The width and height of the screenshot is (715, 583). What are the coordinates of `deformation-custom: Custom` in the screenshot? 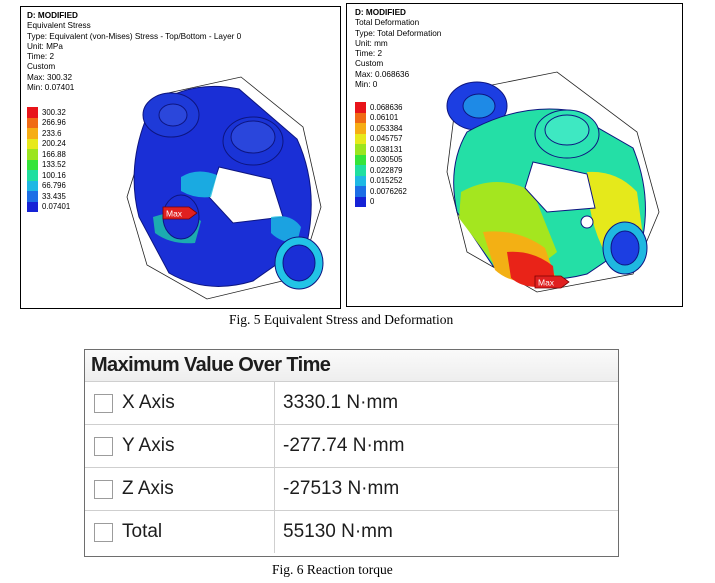 It's located at (369, 64).